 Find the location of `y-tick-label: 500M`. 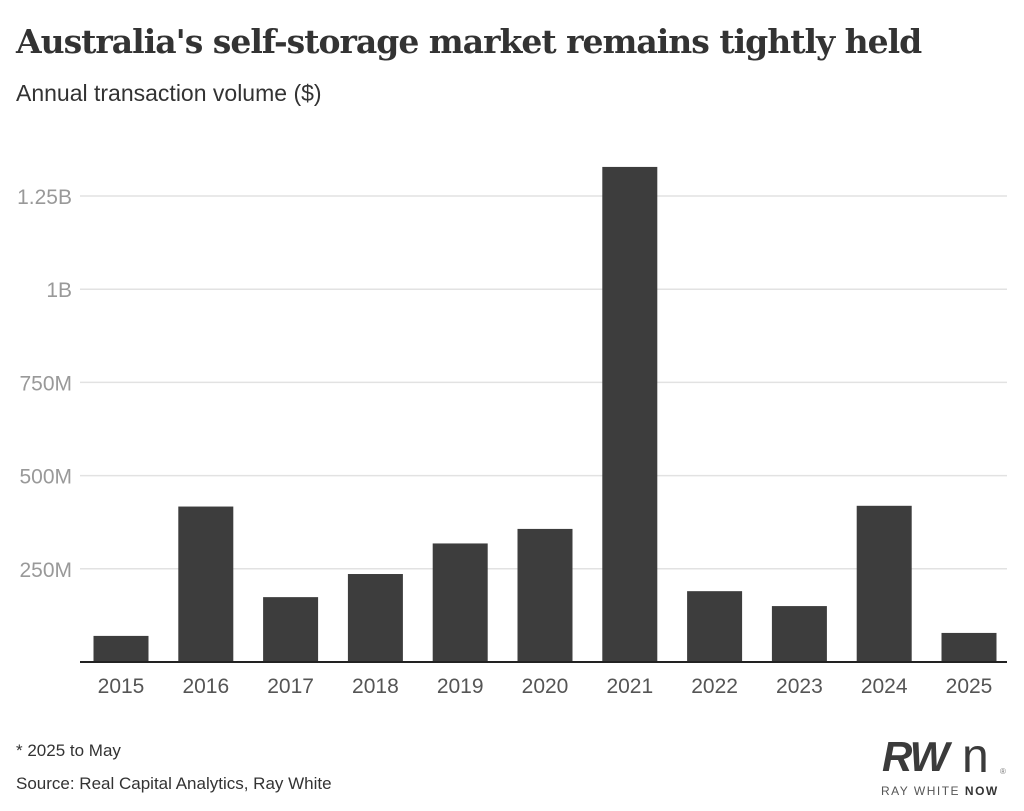

y-tick-label: 500M is located at coordinates (45, 477).